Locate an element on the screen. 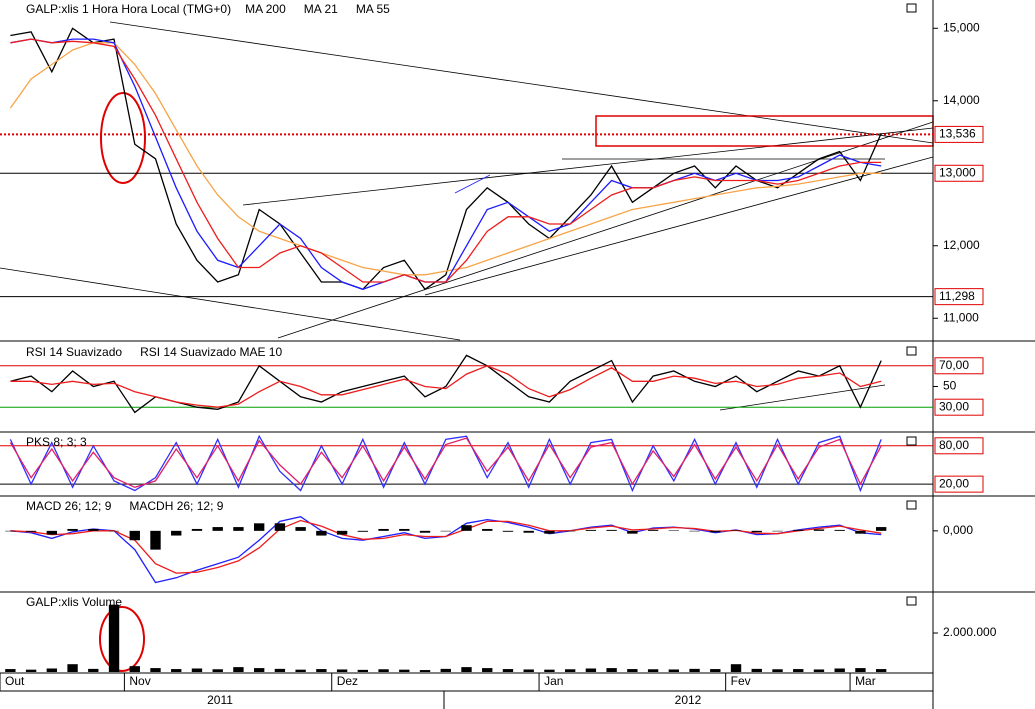  level-label: 13,000 is located at coordinates (957, 172).